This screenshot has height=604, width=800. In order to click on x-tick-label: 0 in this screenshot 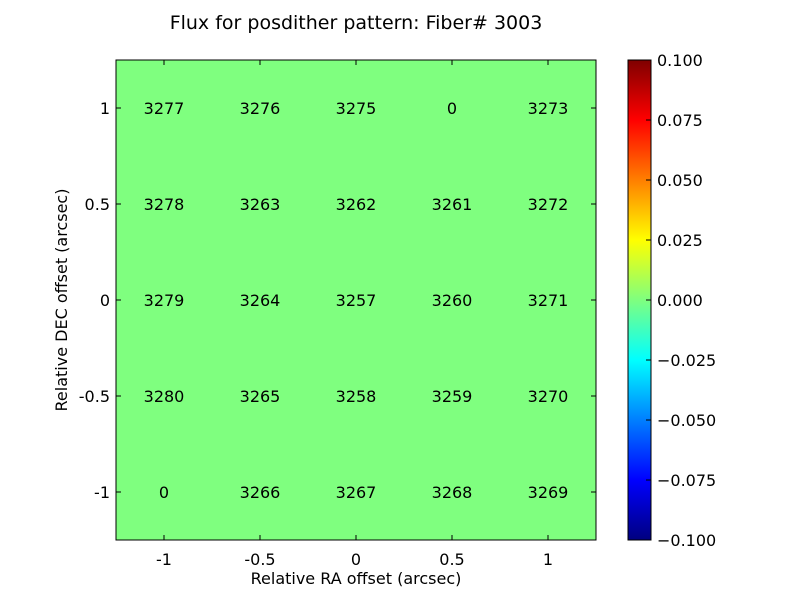, I will do `click(356, 559)`.